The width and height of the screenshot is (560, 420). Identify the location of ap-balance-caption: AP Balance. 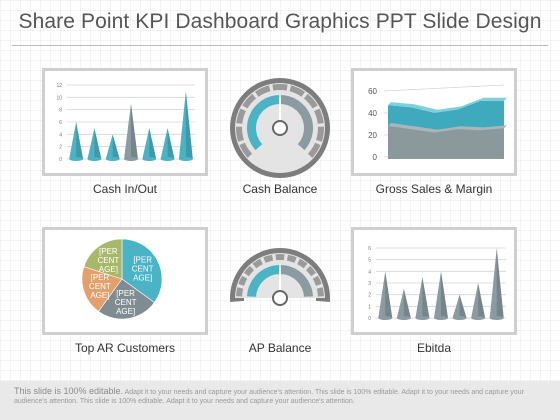
(280, 348).